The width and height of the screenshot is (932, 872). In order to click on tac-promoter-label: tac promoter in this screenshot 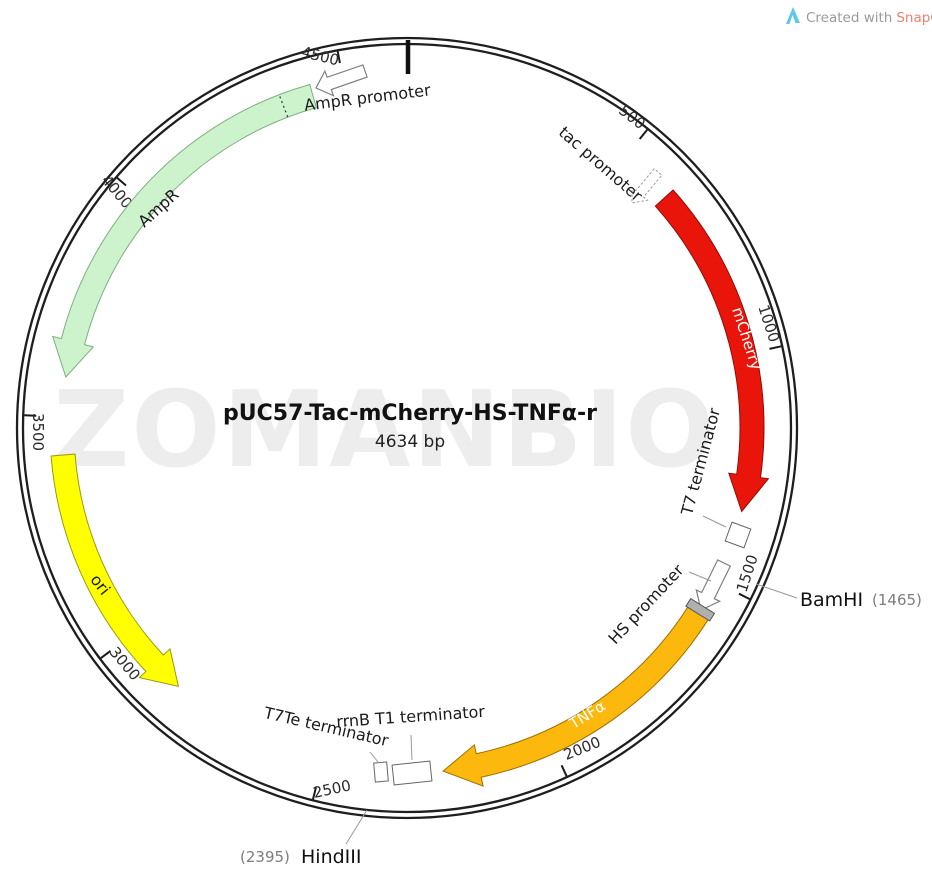, I will do `click(600, 163)`.